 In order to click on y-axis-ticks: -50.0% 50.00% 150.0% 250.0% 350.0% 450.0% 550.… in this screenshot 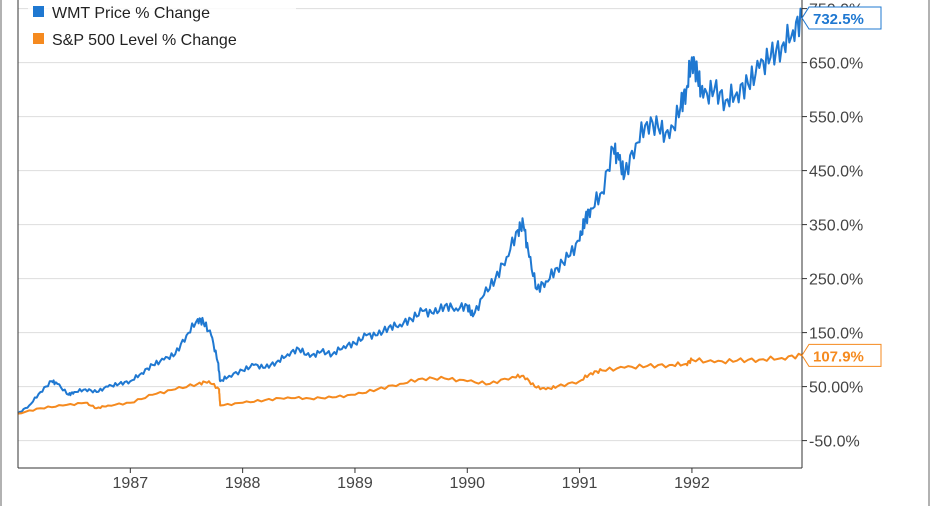, I will do `click(832, 226)`.